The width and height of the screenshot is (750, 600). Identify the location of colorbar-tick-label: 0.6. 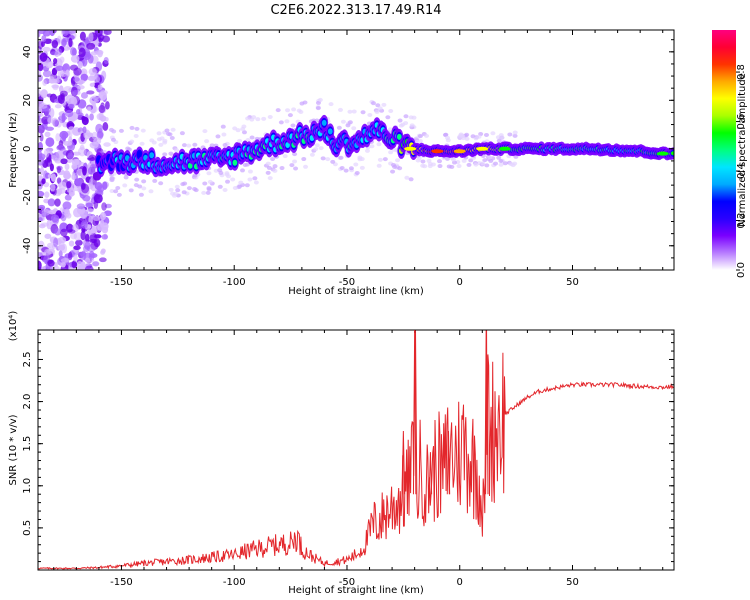
(741, 122).